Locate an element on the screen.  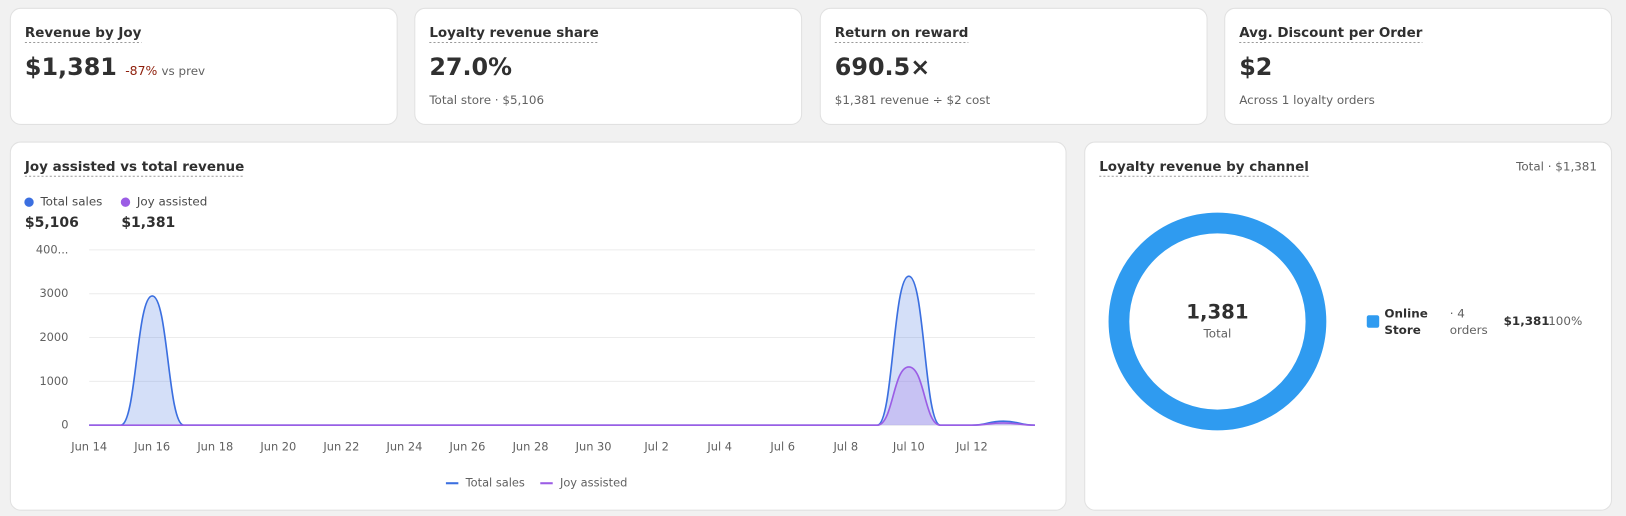
legend-revenue: $1,381 is located at coordinates (1527, 321).